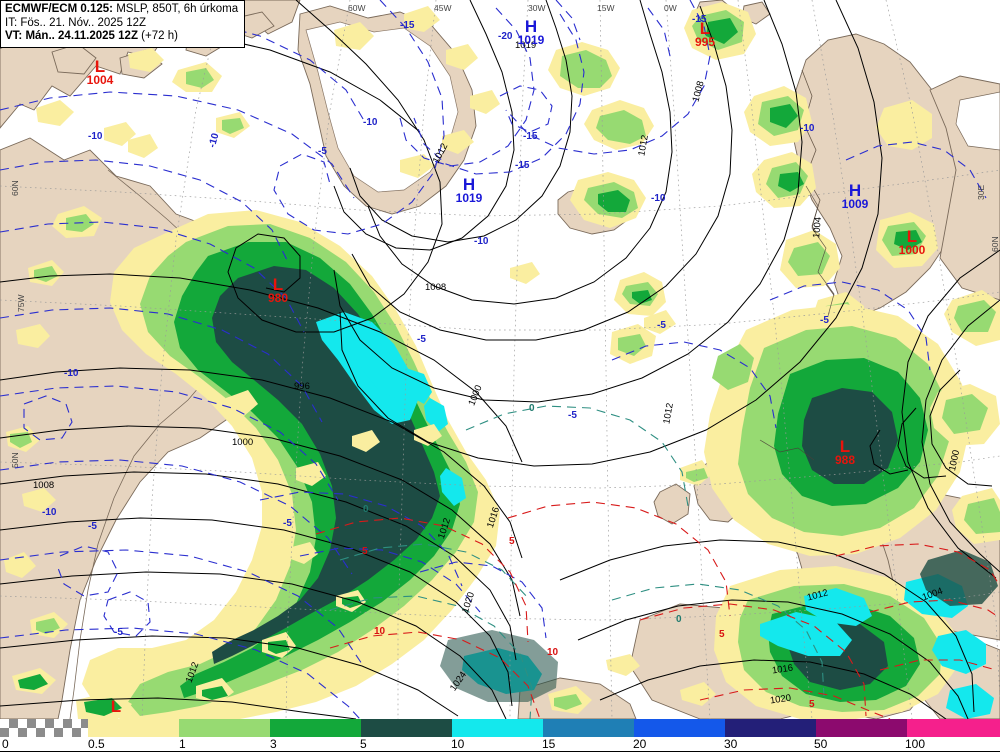 The height and width of the screenshot is (752, 1000). What do you see at coordinates (278, 298) in the screenshot?
I see `low-value: 980` at bounding box center [278, 298].